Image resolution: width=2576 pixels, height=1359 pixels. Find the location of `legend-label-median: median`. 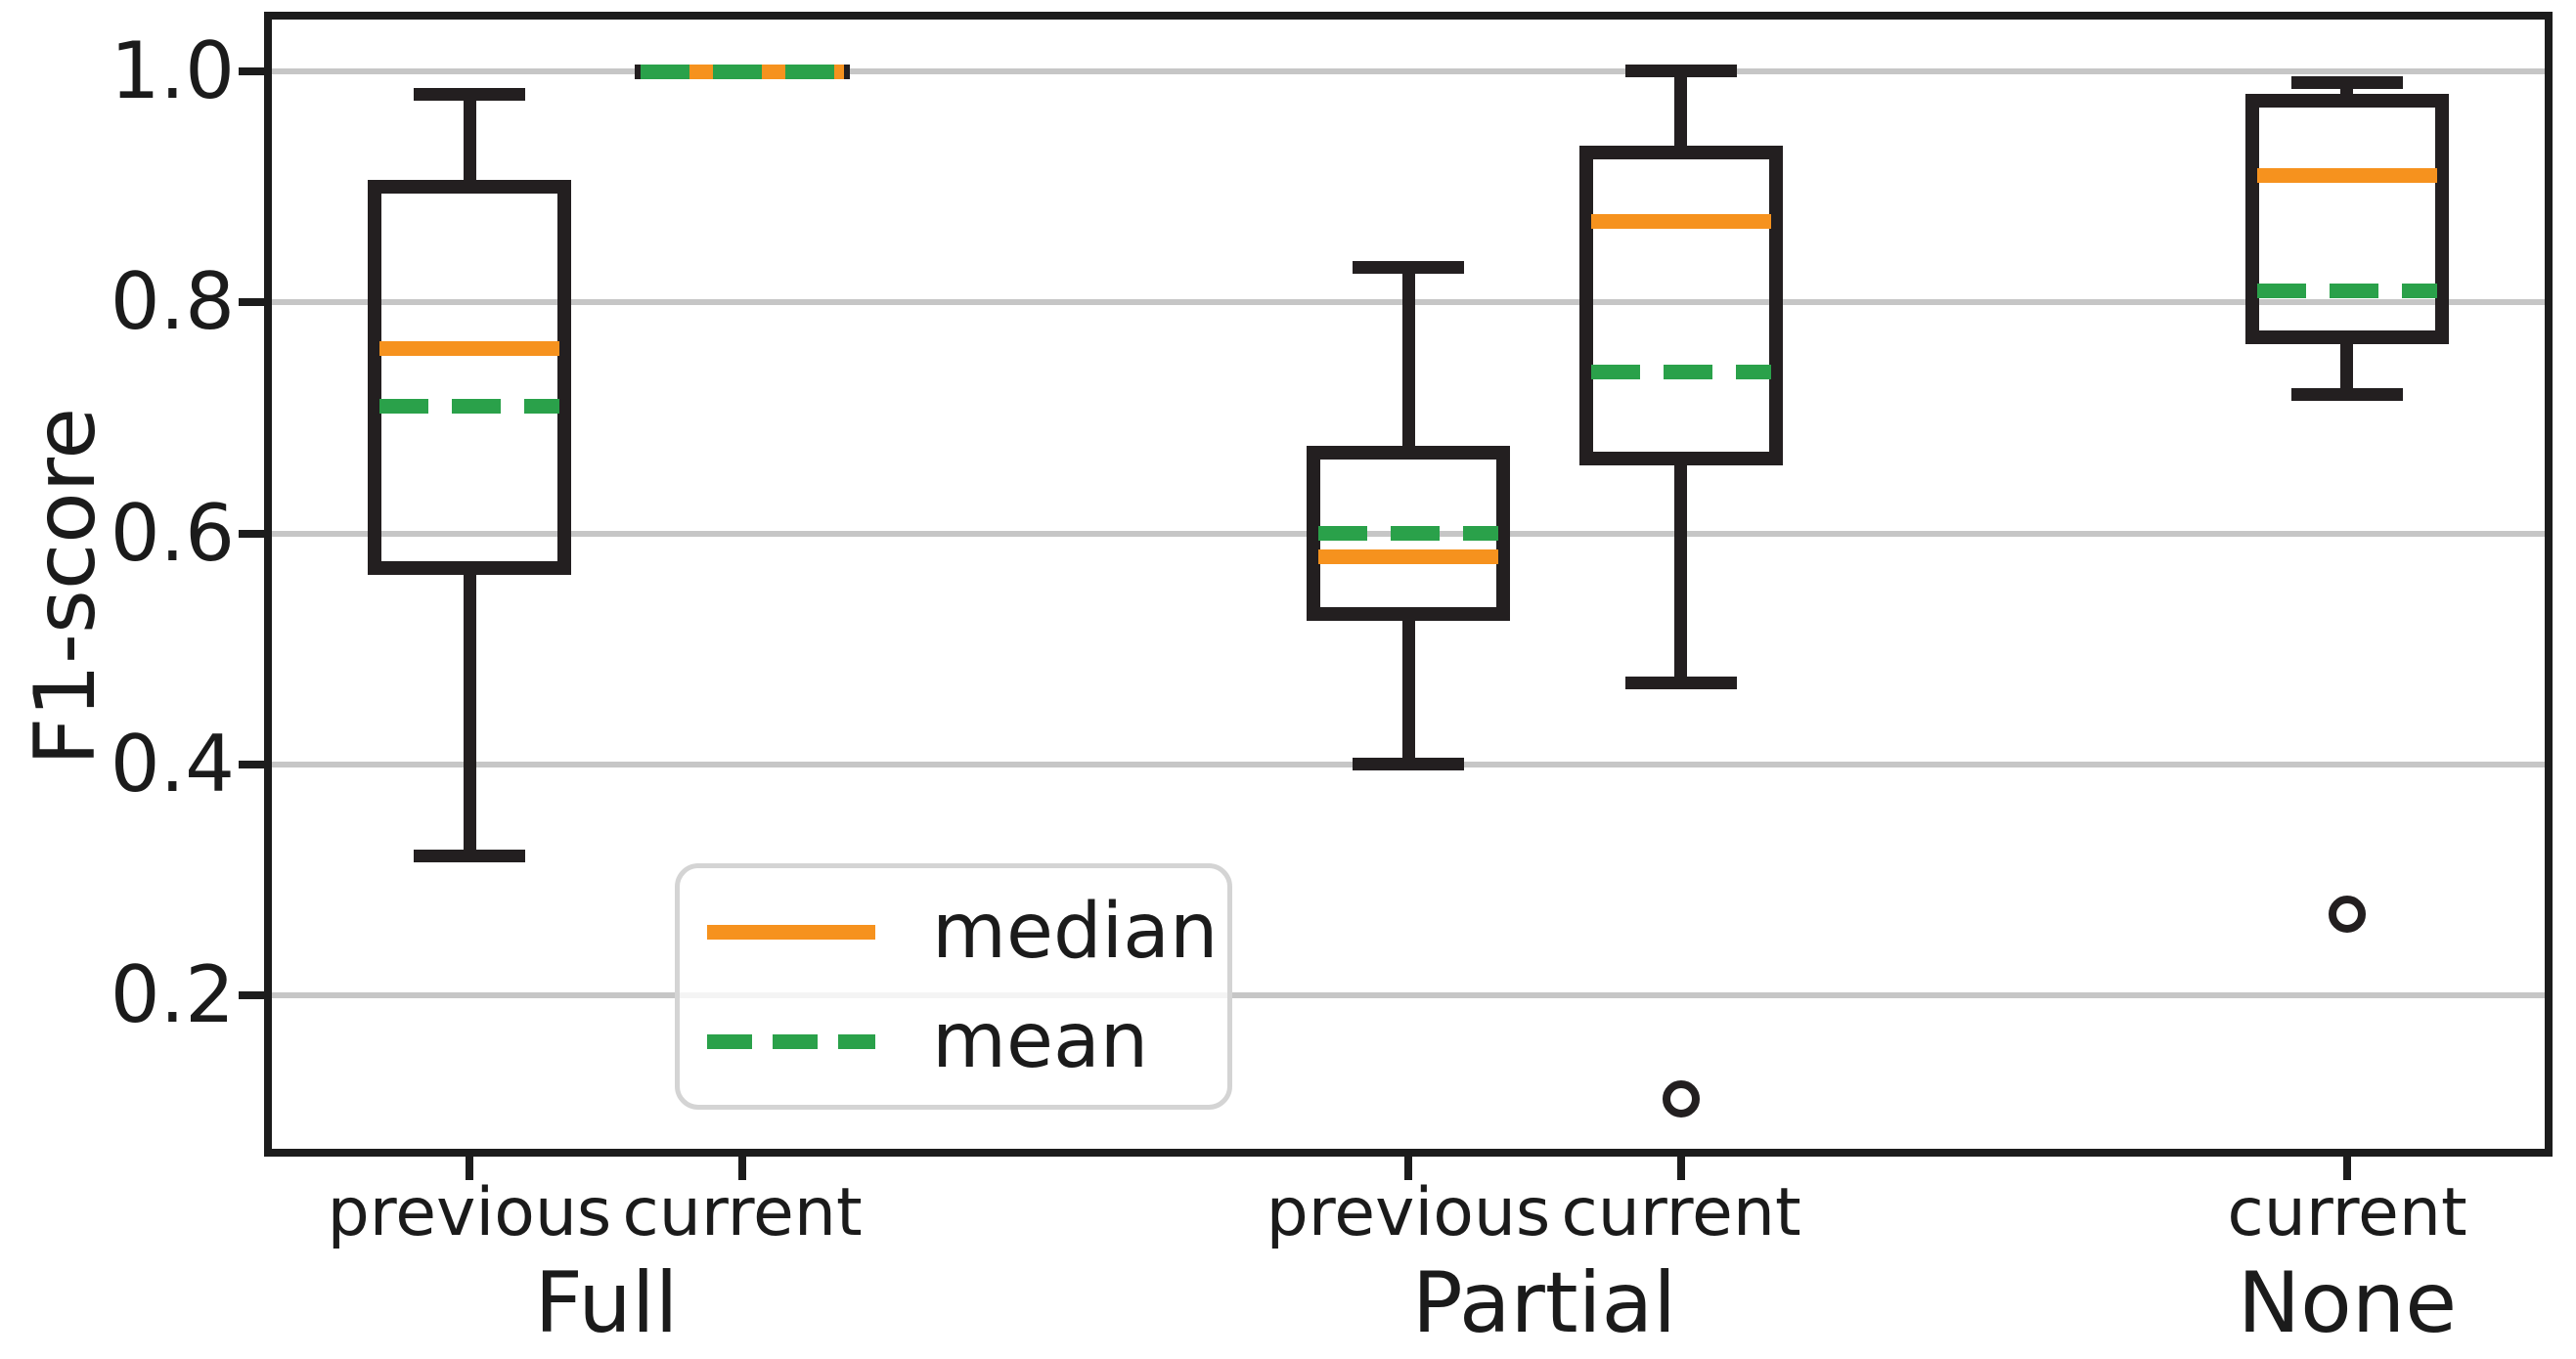

legend-label-median: median is located at coordinates (1075, 932).